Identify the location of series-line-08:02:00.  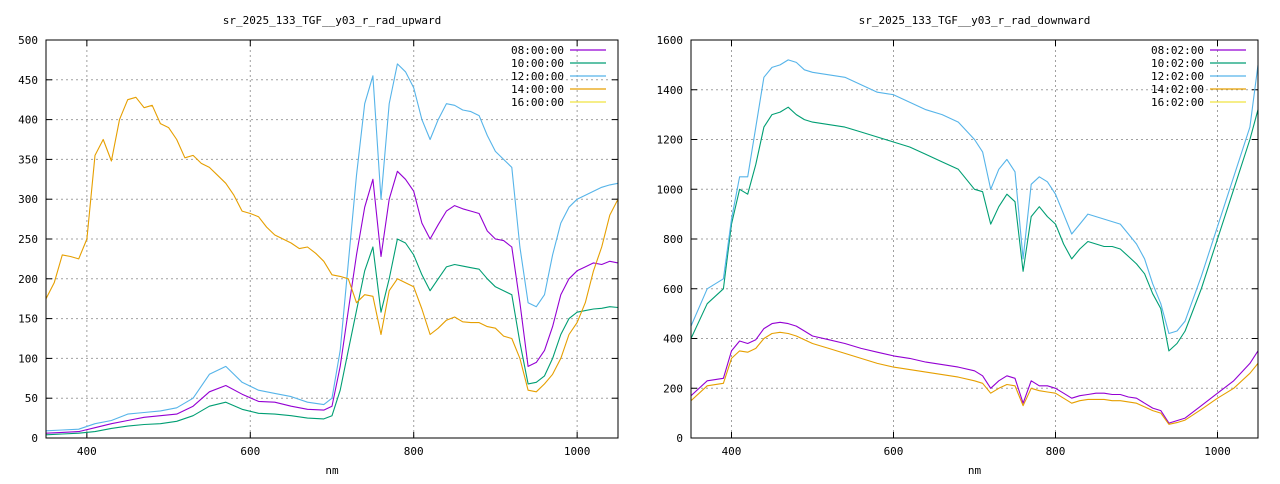
(974, 372).